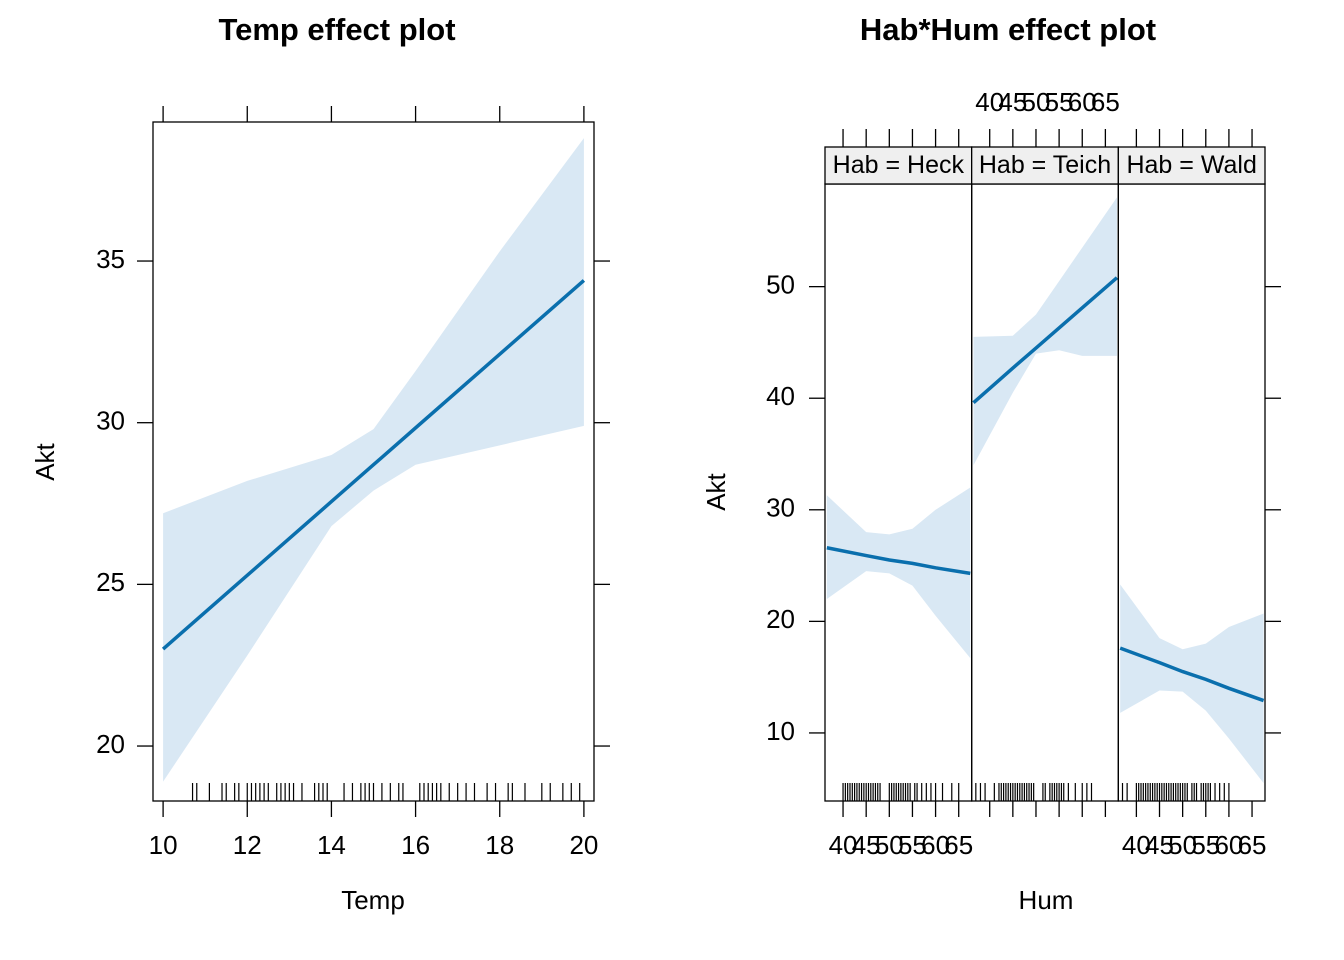 This screenshot has width=1344, height=960. Describe the element at coordinates (499, 845) in the screenshot. I see `x-tick-label: 18` at that location.